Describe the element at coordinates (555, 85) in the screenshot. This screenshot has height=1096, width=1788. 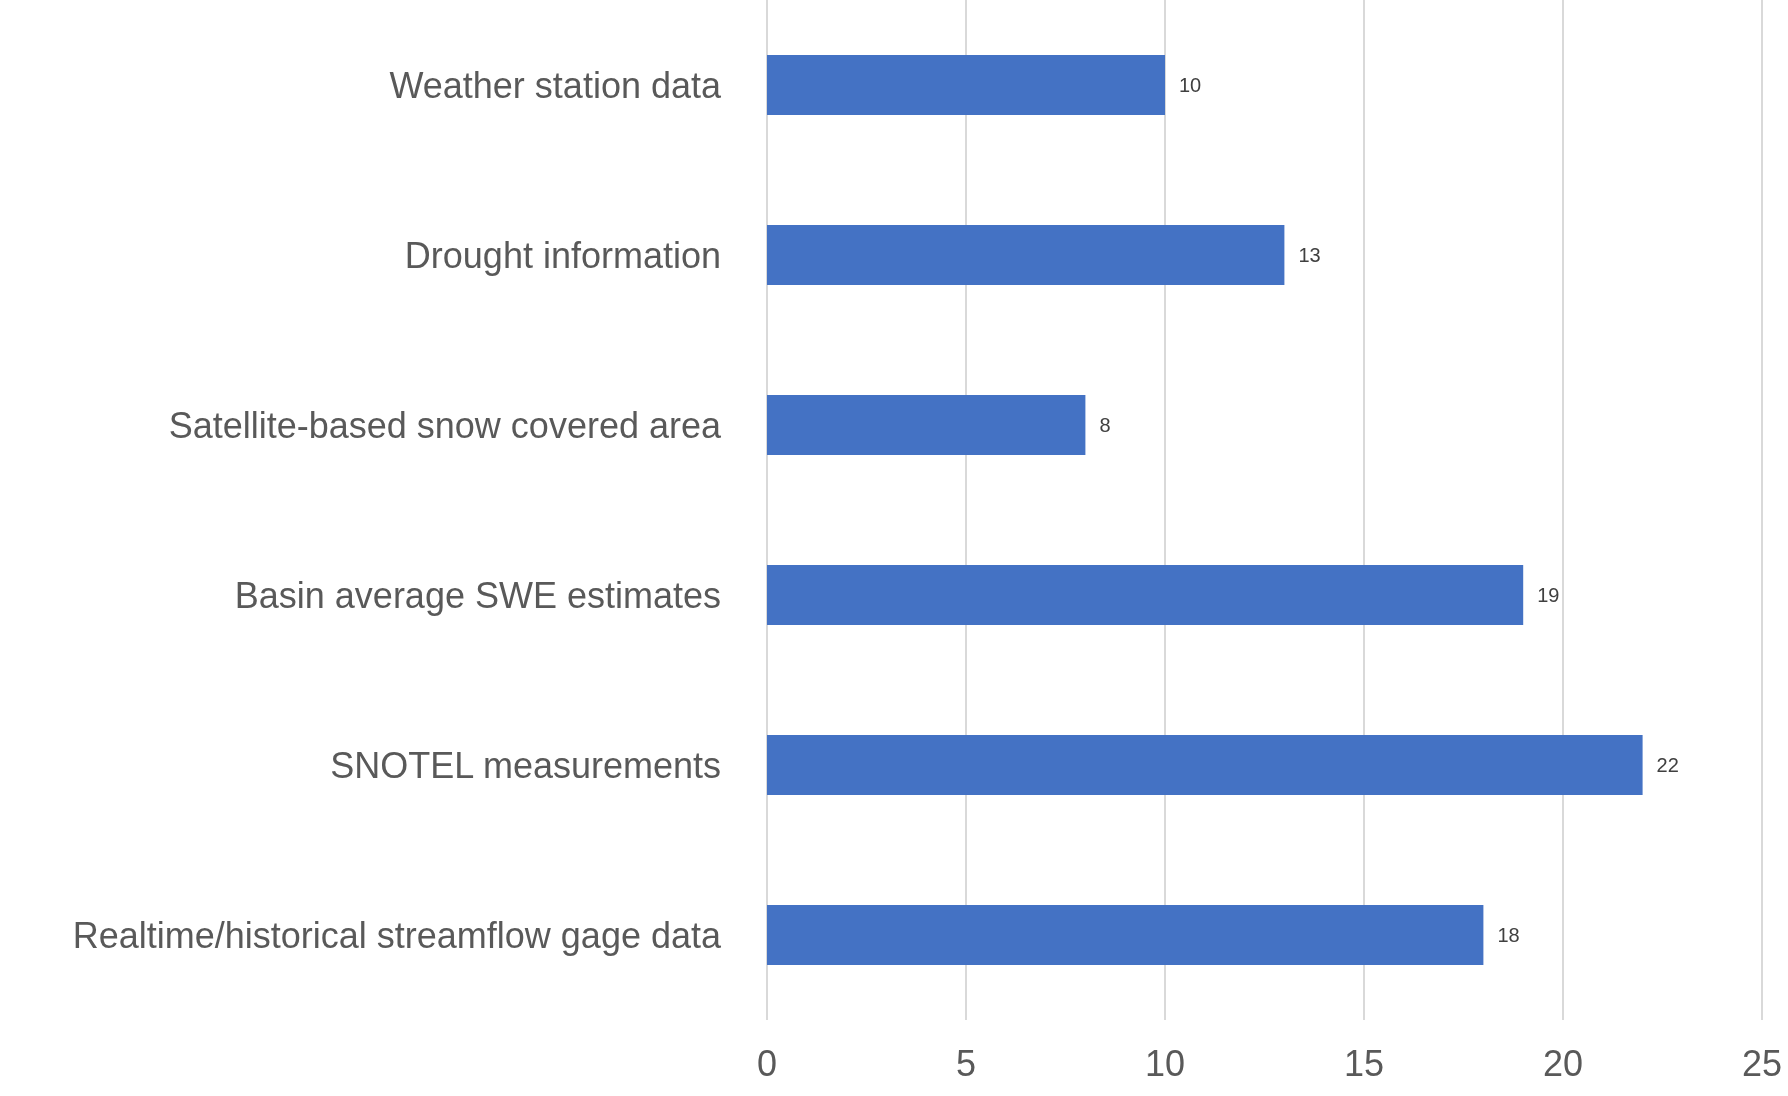
I see `y-tick-label: Weather station data` at that location.